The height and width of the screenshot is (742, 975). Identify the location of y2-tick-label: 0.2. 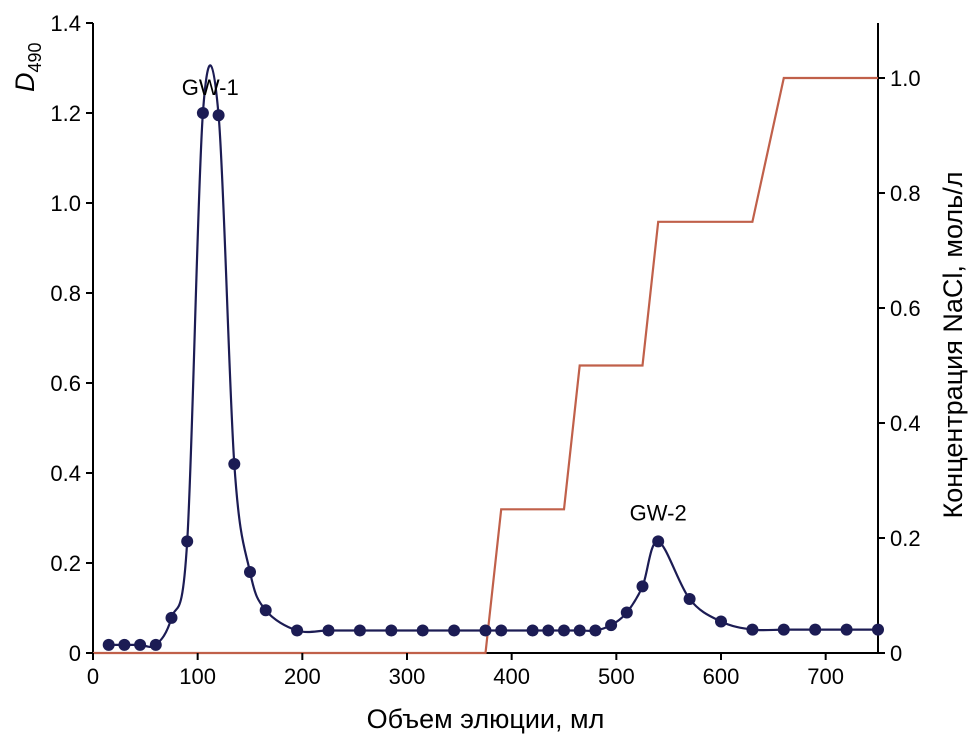
(905, 538).